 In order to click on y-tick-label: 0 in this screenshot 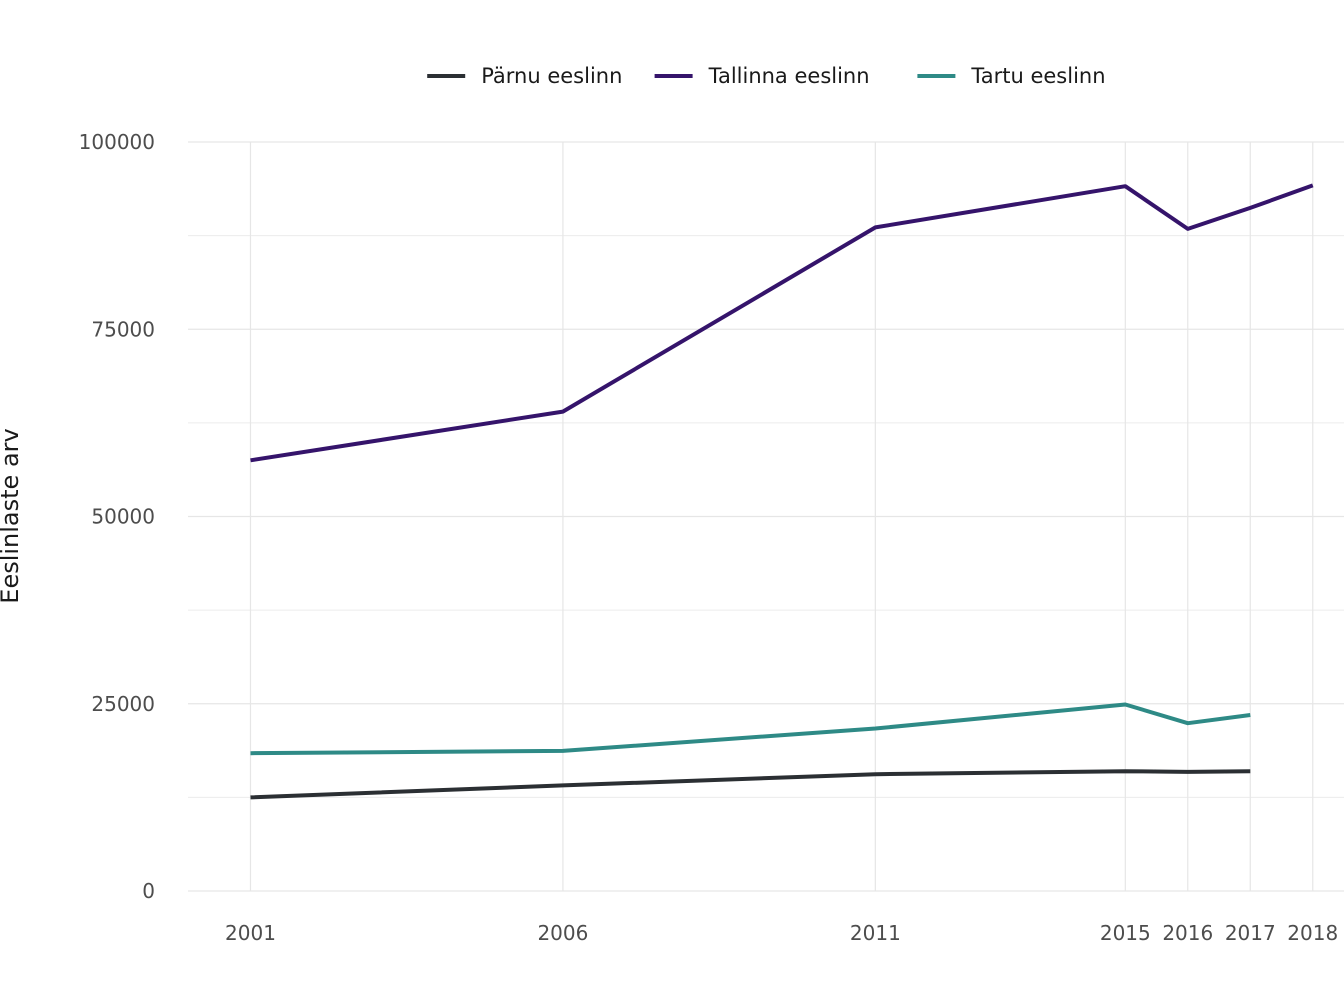, I will do `click(148, 891)`.